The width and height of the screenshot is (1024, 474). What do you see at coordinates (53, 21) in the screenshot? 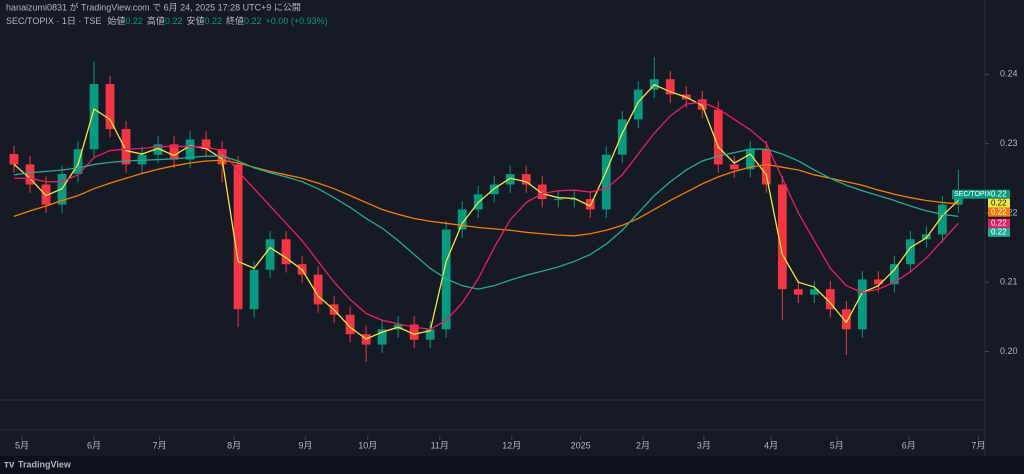
I see `symbol-title: SEC/TOPIX · 1日 · TSE` at bounding box center [53, 21].